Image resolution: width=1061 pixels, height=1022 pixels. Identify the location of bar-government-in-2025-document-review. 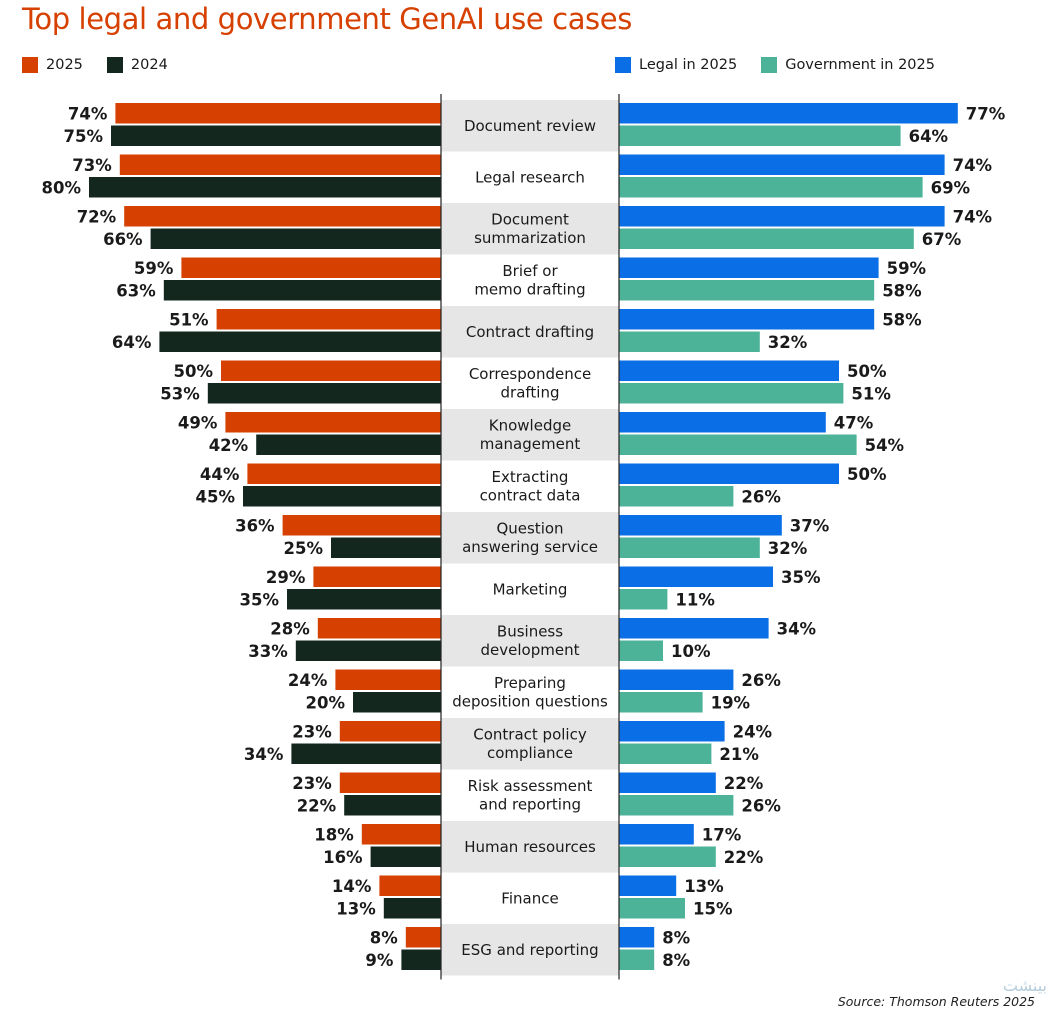
(760, 135).